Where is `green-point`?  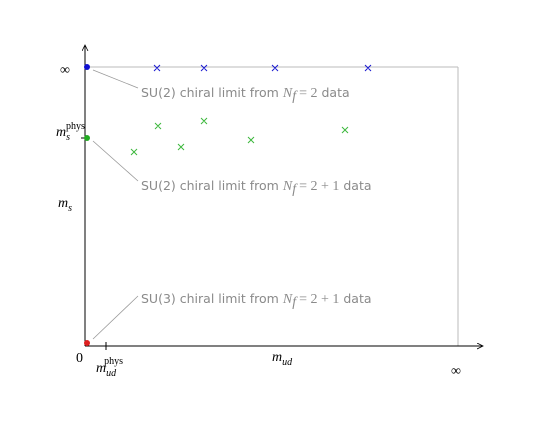 green-point is located at coordinates (87, 138).